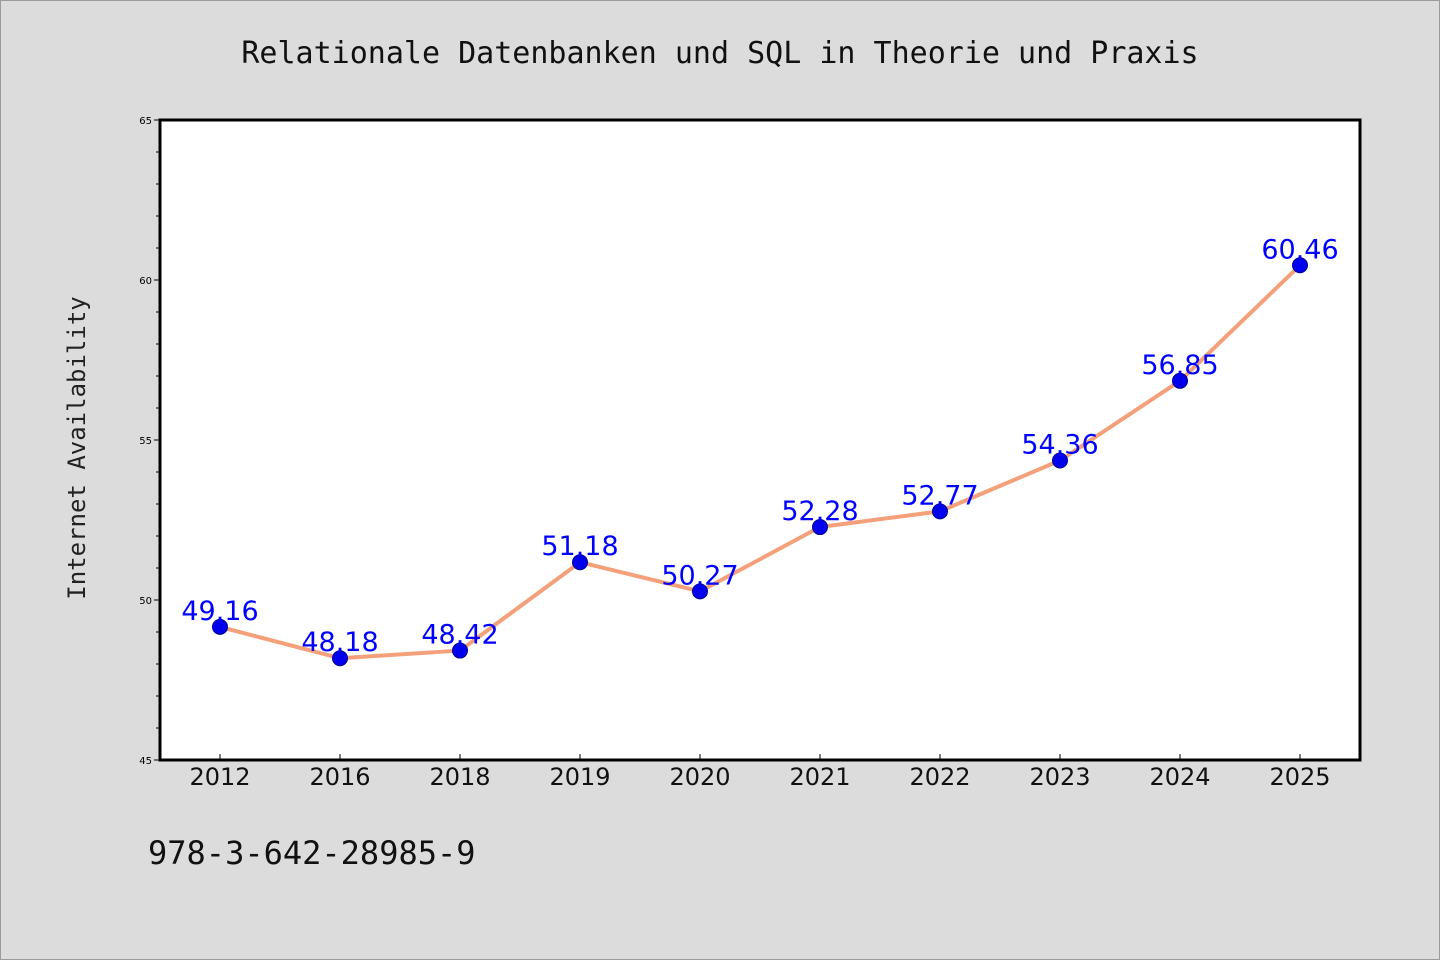 The height and width of the screenshot is (960, 1440). I want to click on x-tick-label: 2024, so click(1179, 777).